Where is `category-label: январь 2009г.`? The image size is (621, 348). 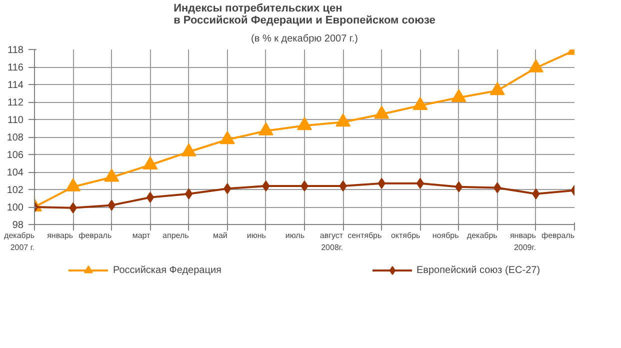 category-label: январь 2009г. is located at coordinates (523, 241).